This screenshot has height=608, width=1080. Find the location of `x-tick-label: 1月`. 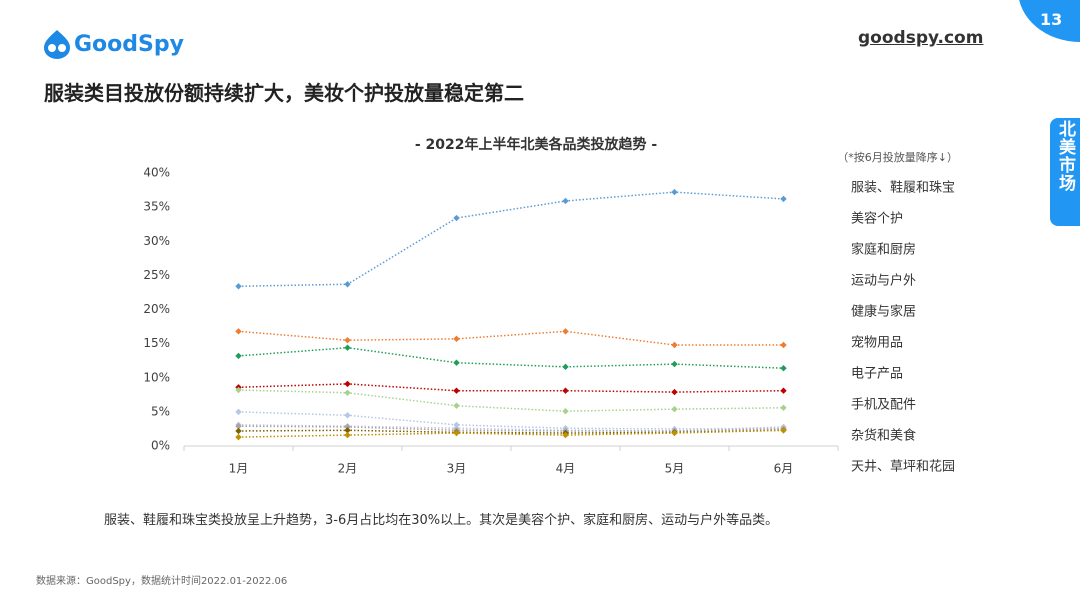

x-tick-label: 1月 is located at coordinates (239, 469).